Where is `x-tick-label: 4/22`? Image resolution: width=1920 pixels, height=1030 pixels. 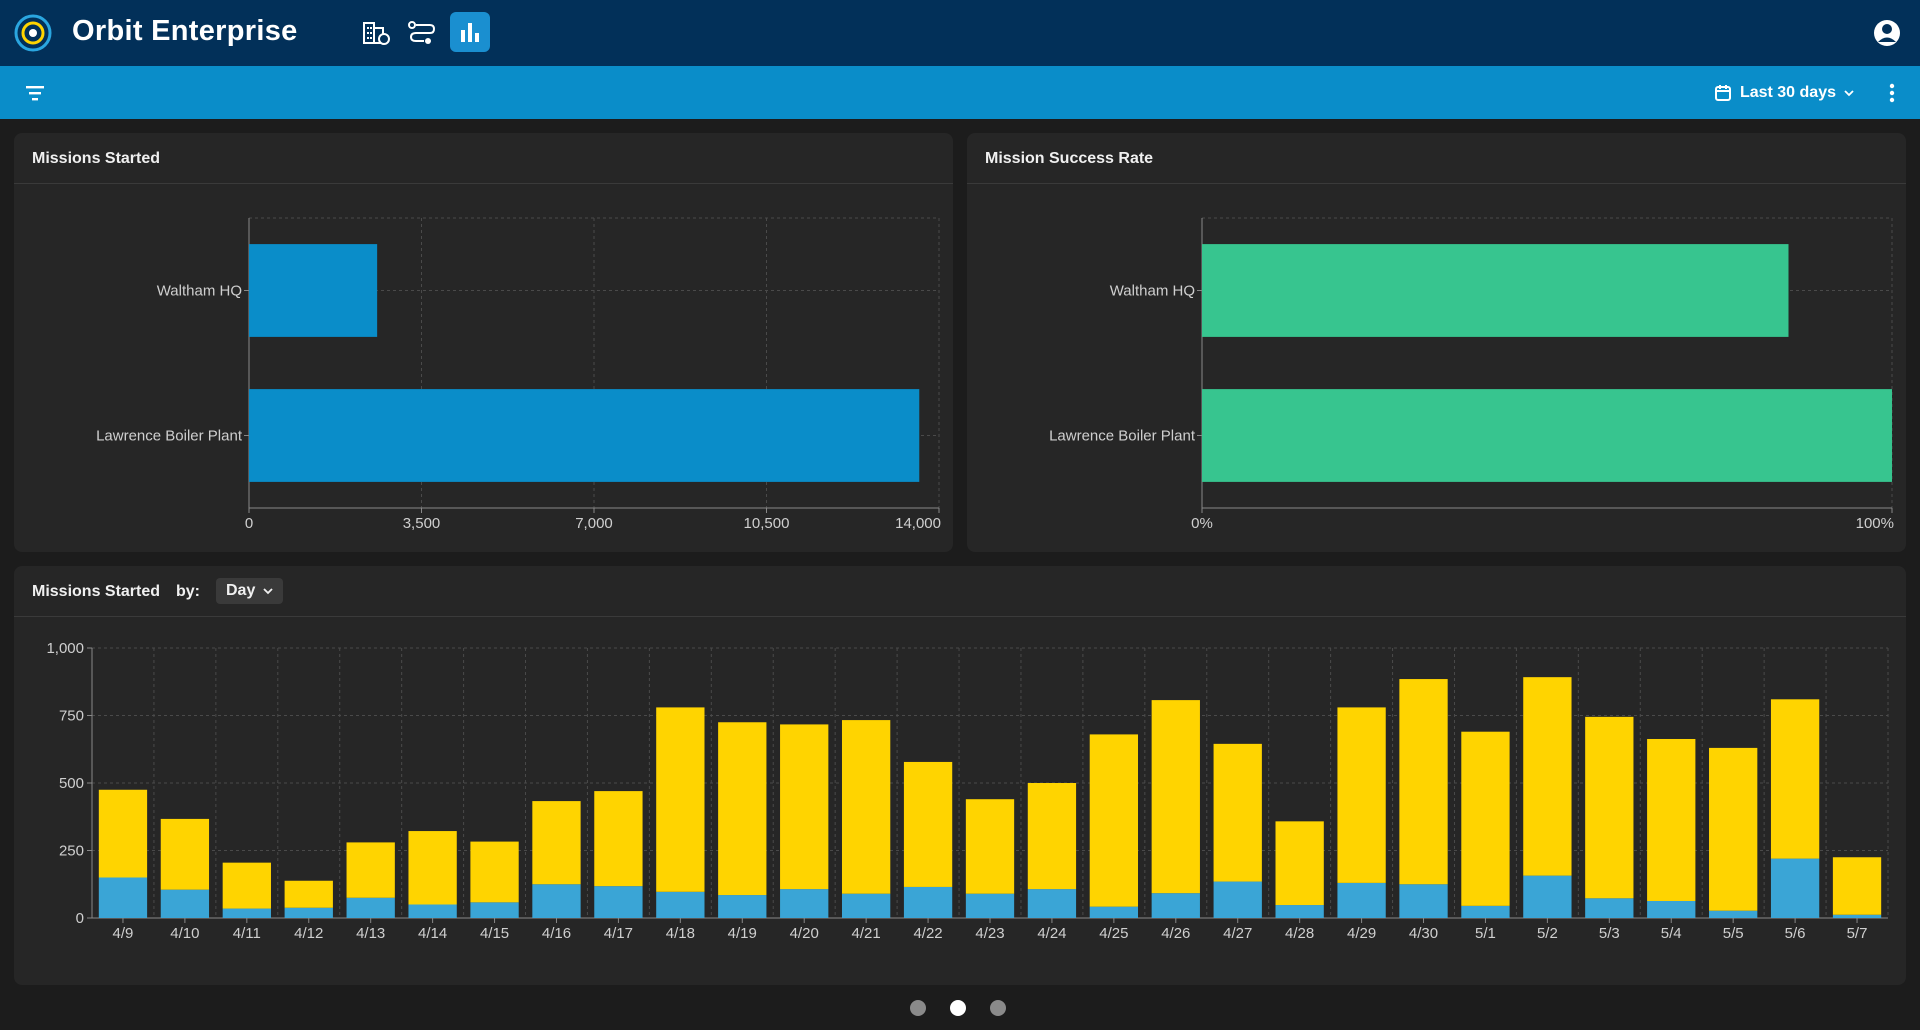 x-tick-label: 4/22 is located at coordinates (927, 933).